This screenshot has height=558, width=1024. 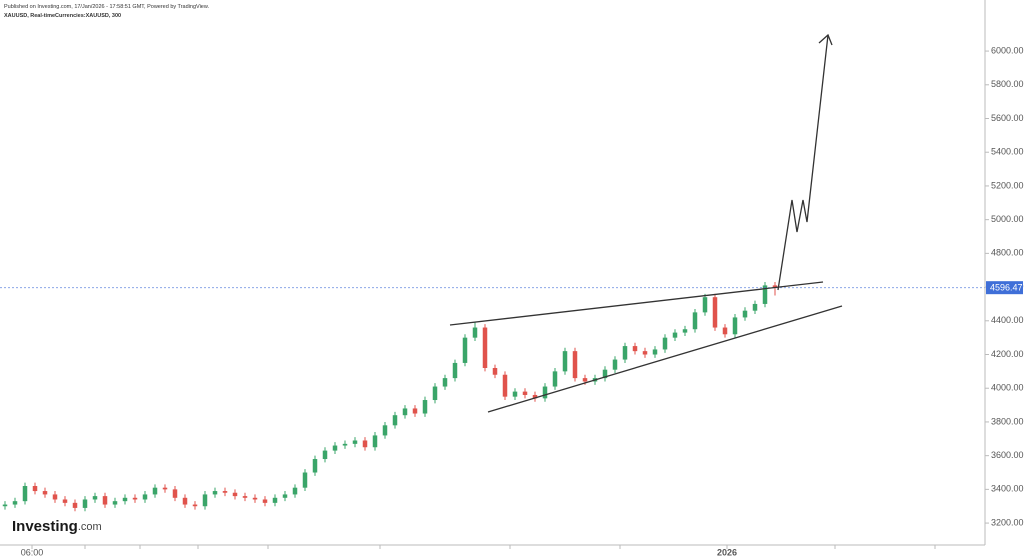 What do you see at coordinates (1007, 253) in the screenshot?
I see `y-tick-label: 4800.00` at bounding box center [1007, 253].